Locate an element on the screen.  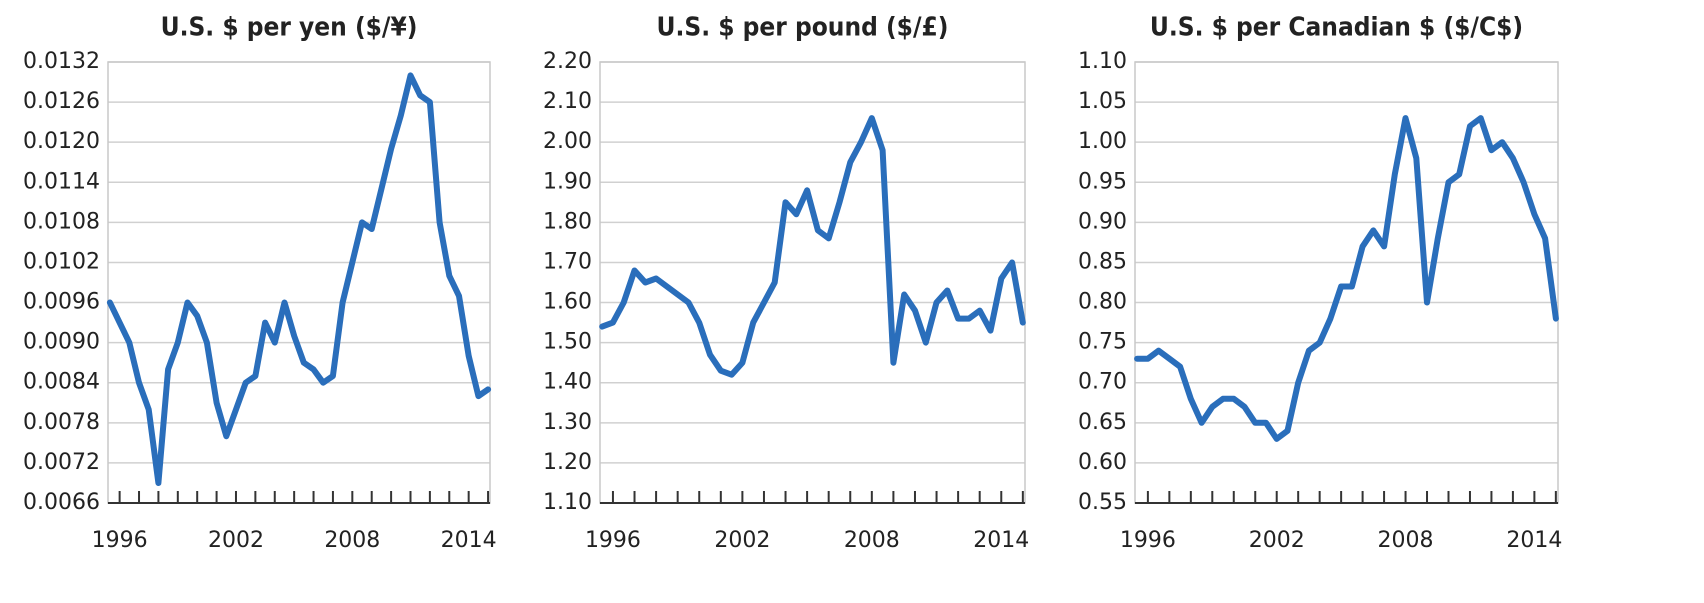
y-tick-label: 1.90 is located at coordinates (567, 181).